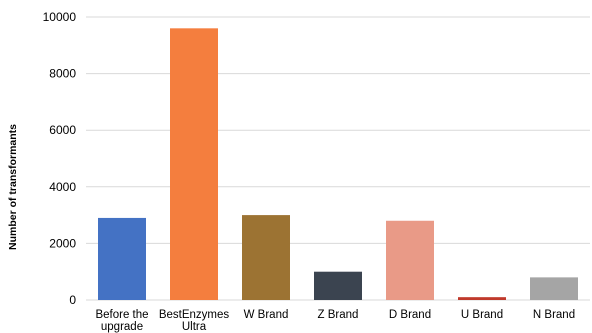 The image size is (592, 333). I want to click on y-tick-label: 10000, so click(60, 17).